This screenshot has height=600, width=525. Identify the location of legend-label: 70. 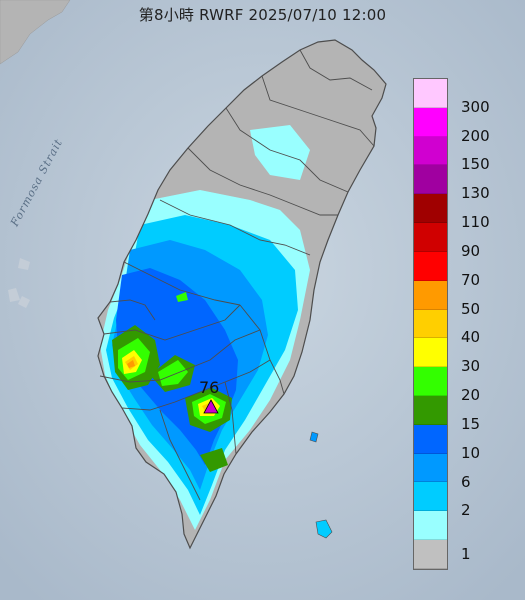
(471, 279).